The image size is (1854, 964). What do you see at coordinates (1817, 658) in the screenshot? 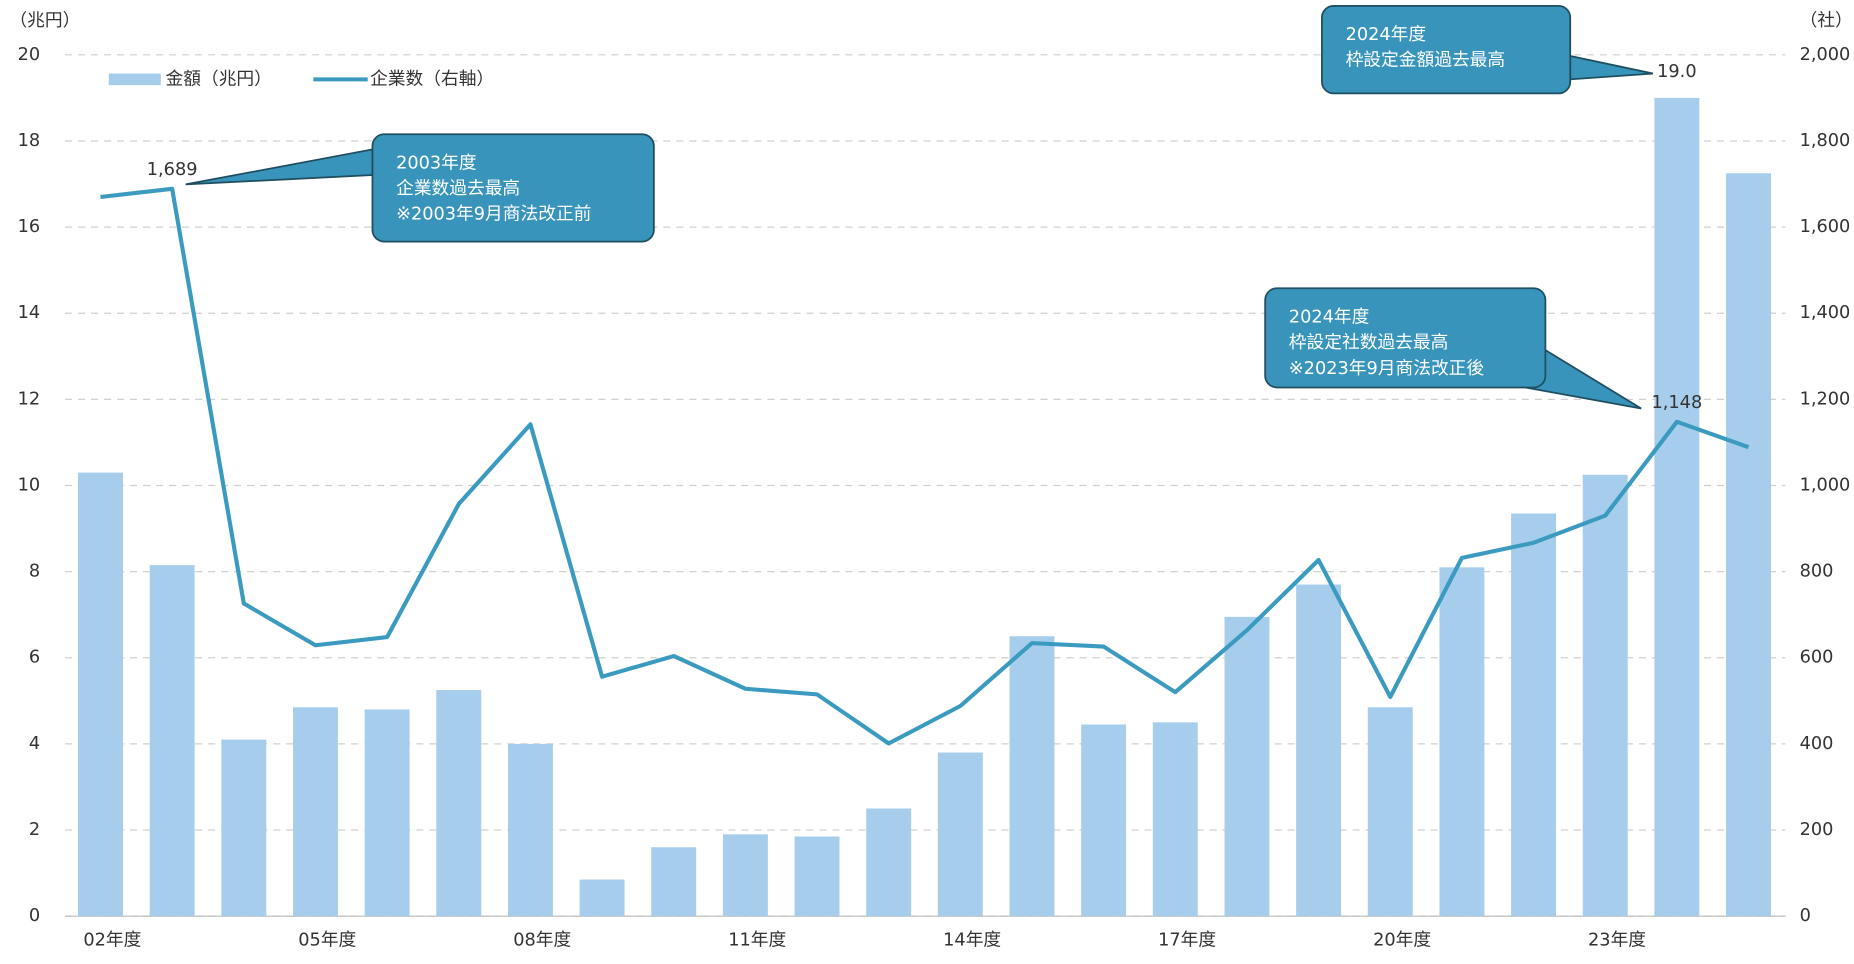
I see `y2-tick-label: 600` at bounding box center [1817, 658].